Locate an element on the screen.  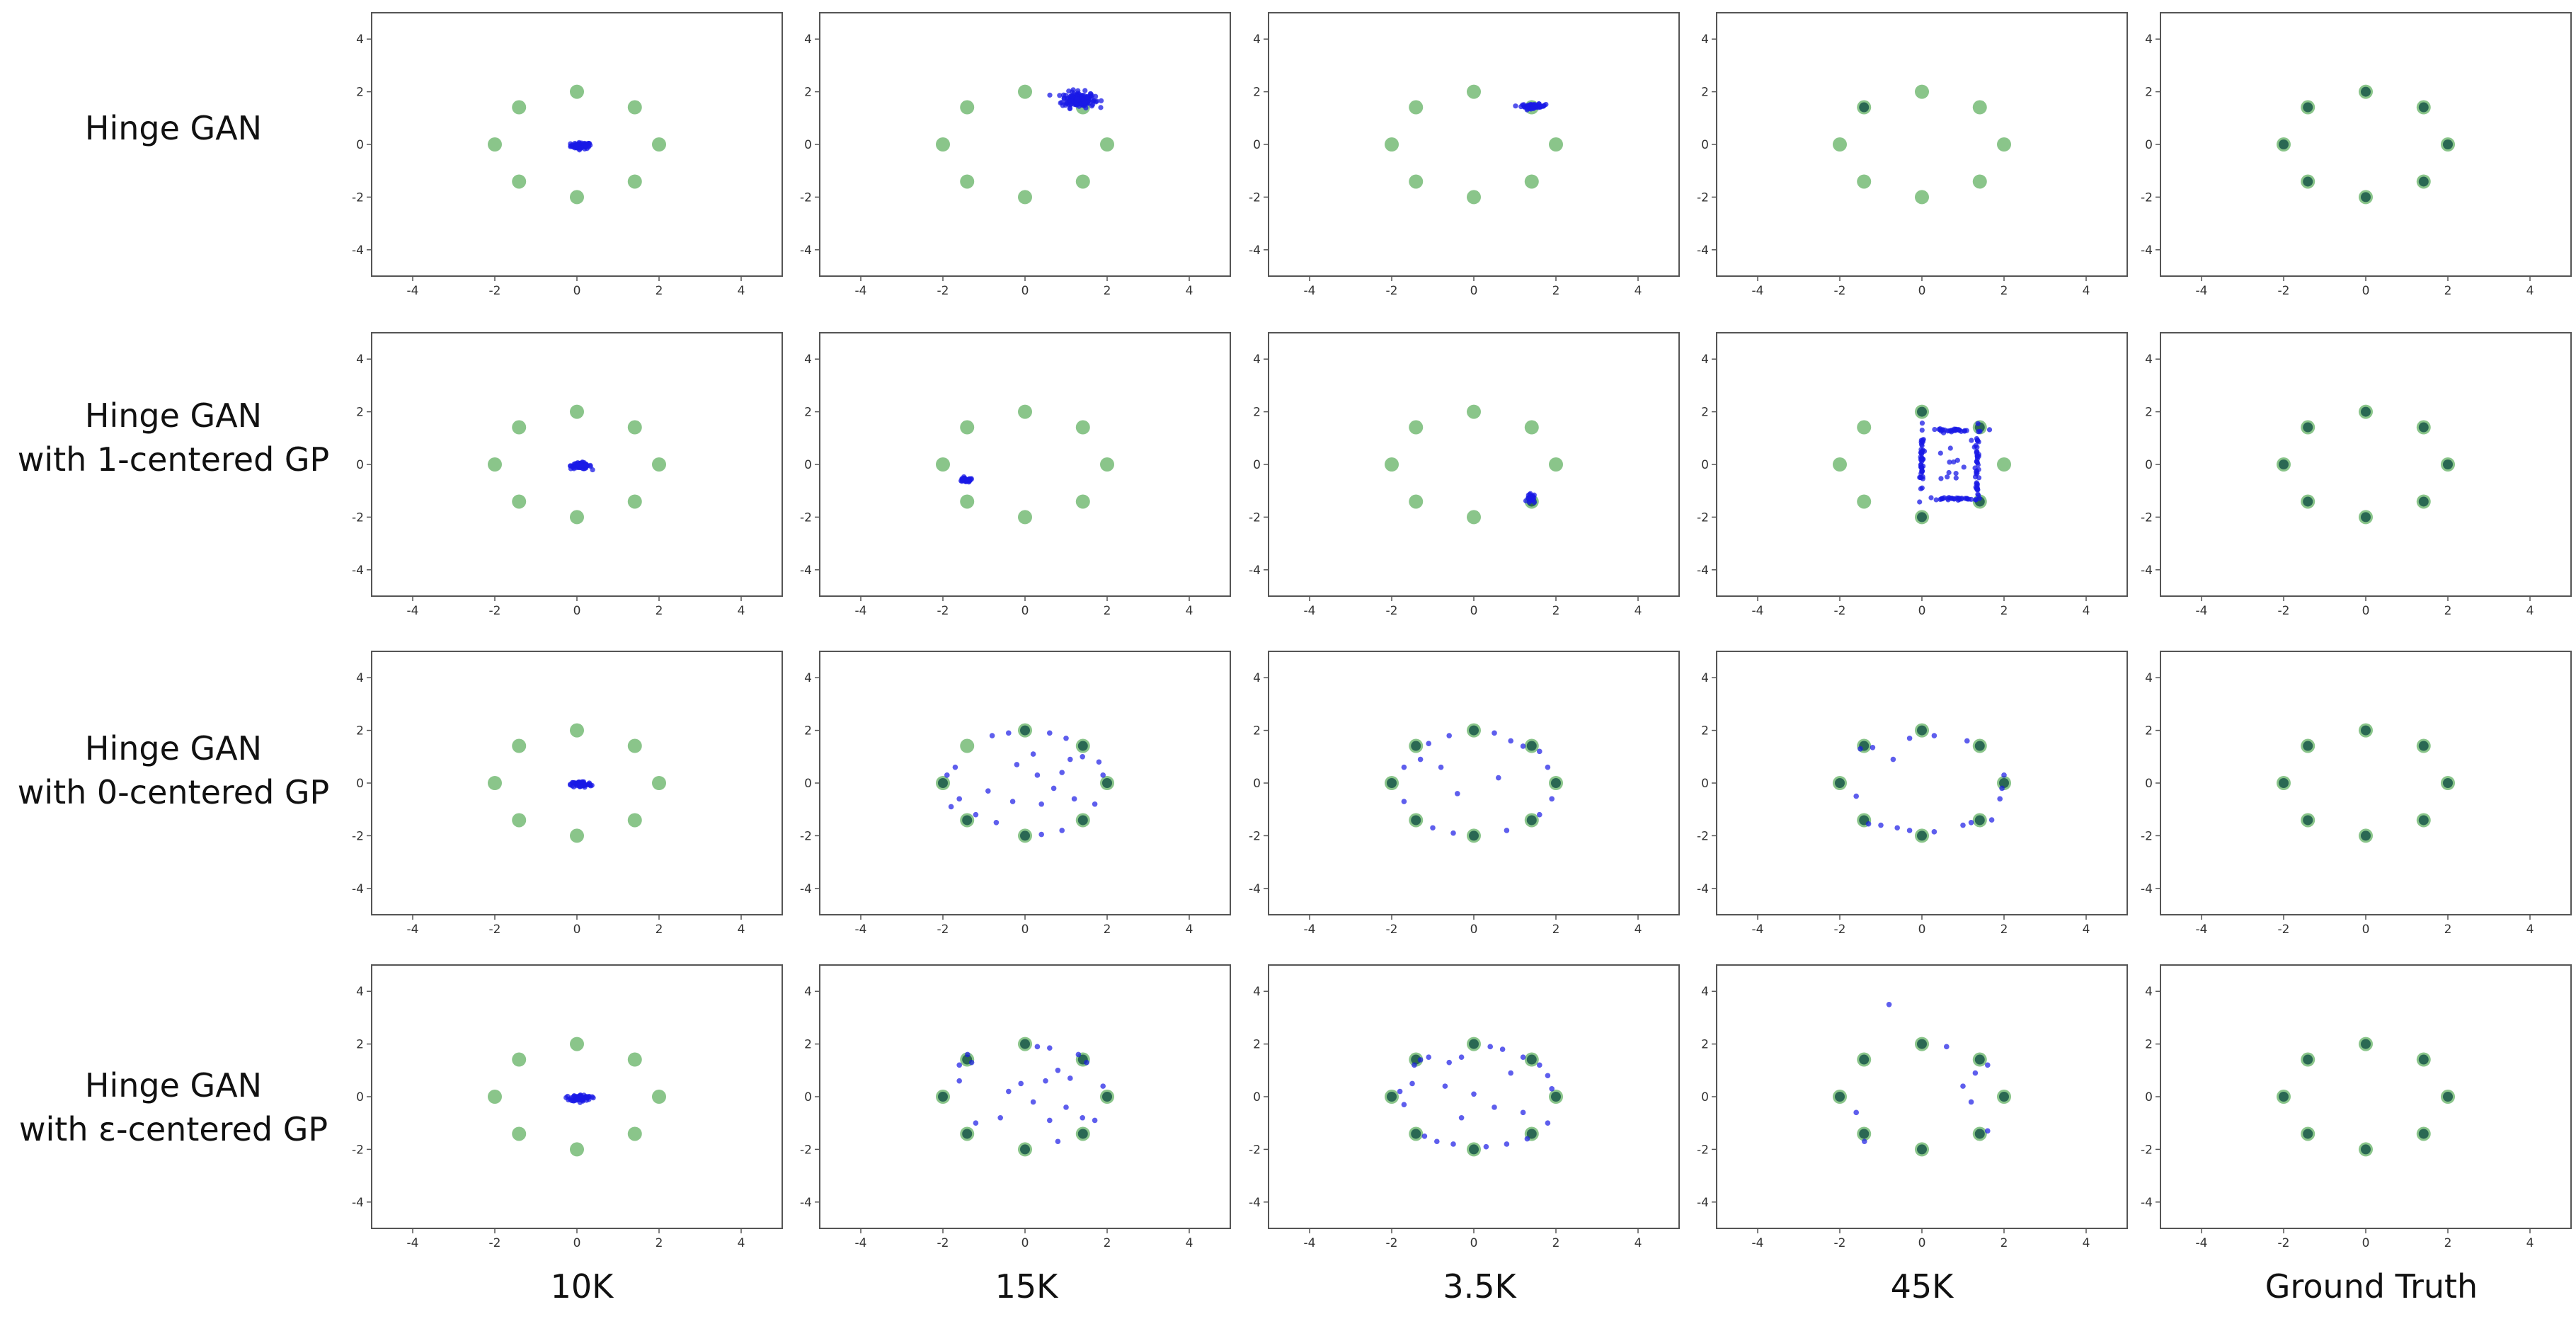
subplot-r2-c4: -4 -2 0 2 4 -4 -2 0 2 4 is located at coordinates (1912, 475).